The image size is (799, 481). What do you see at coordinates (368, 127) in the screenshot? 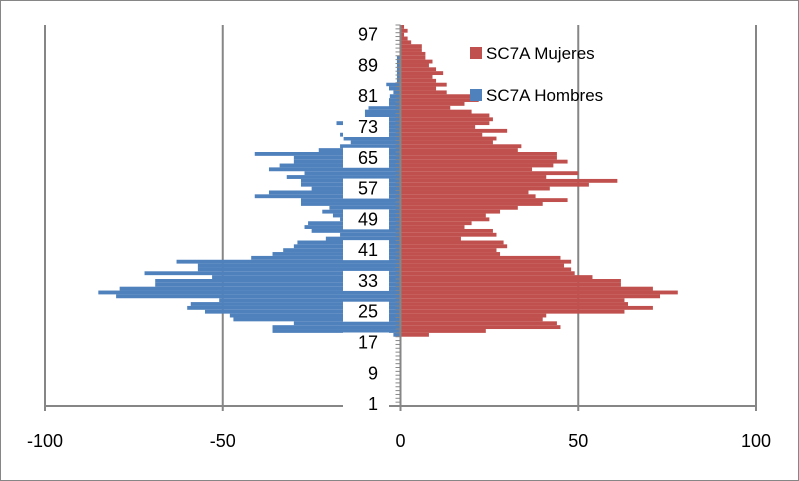
I see `y-tick-label-73: 73` at bounding box center [368, 127].